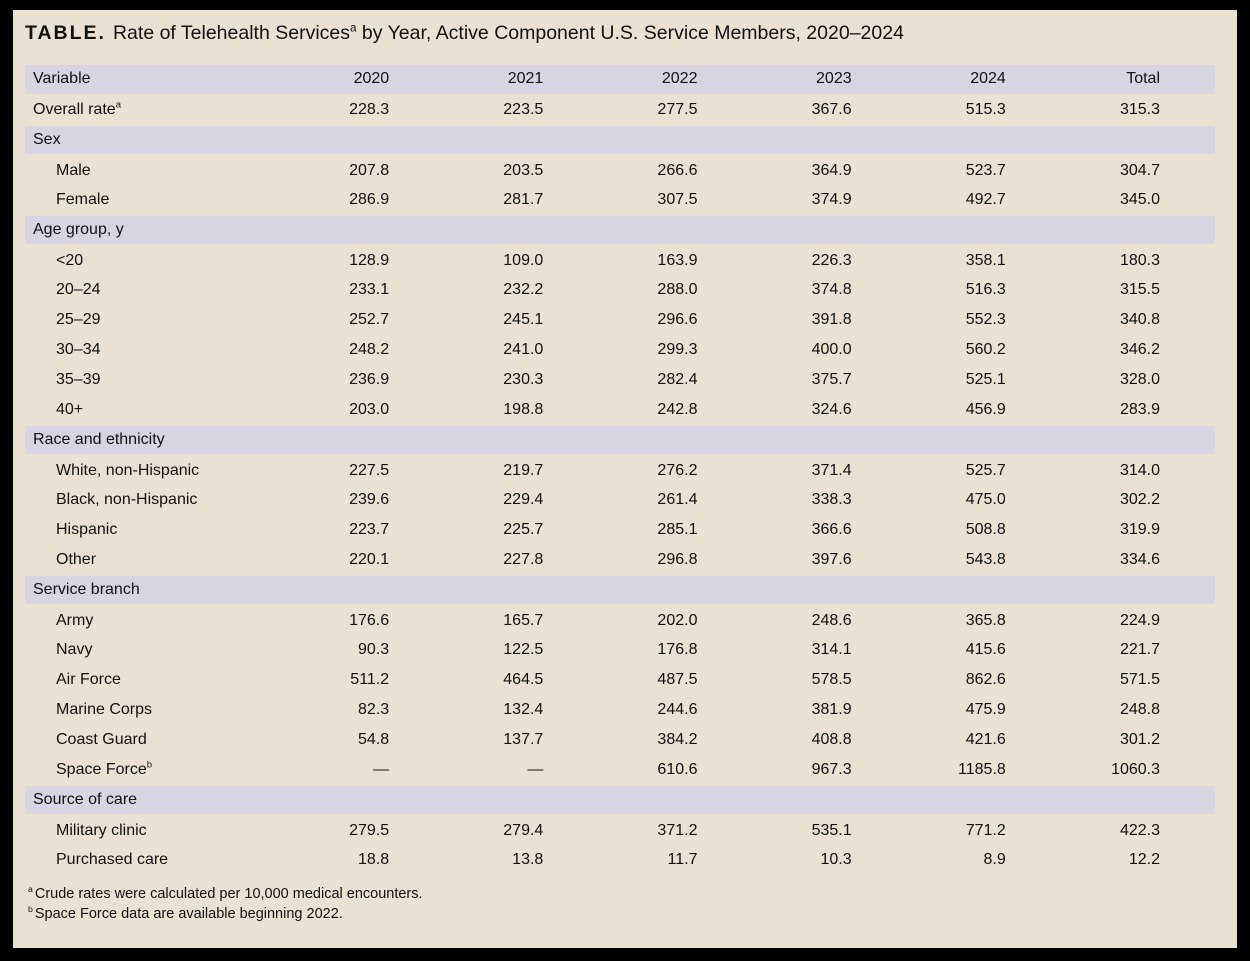 The height and width of the screenshot is (961, 1250). Describe the element at coordinates (1139, 199) in the screenshot. I see `value-cell: 345.0` at that location.